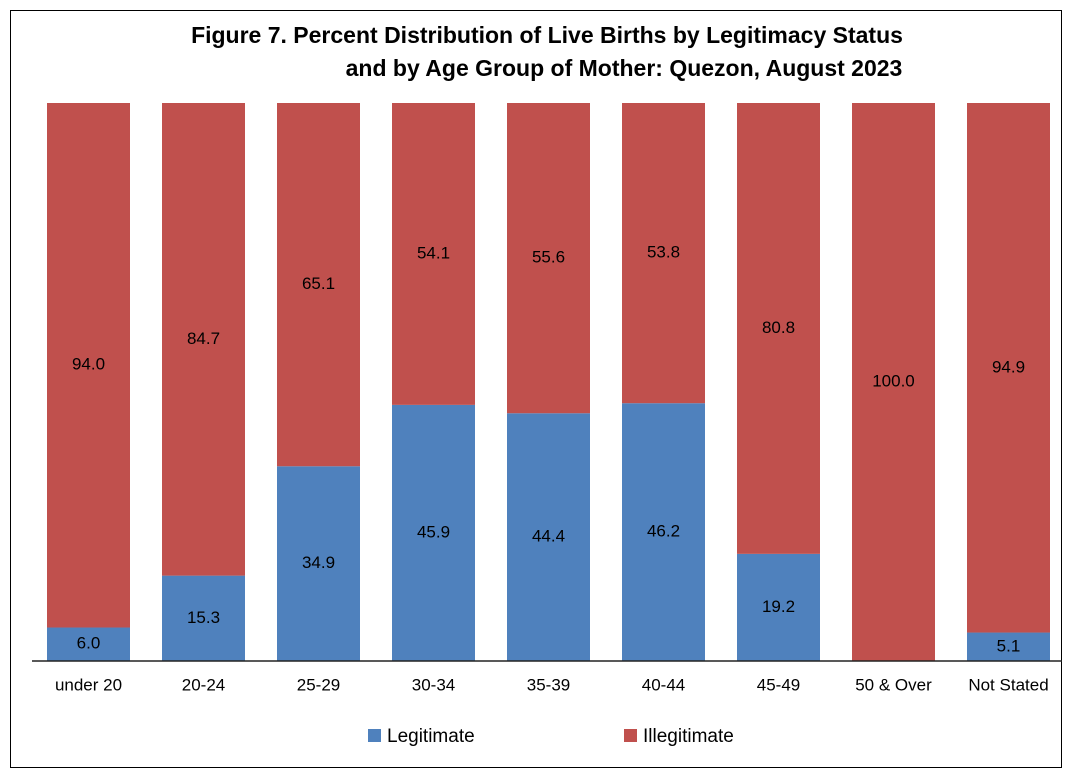 Image resolution: width=1073 pixels, height=778 pixels. I want to click on data-label: 100.0, so click(893, 380).